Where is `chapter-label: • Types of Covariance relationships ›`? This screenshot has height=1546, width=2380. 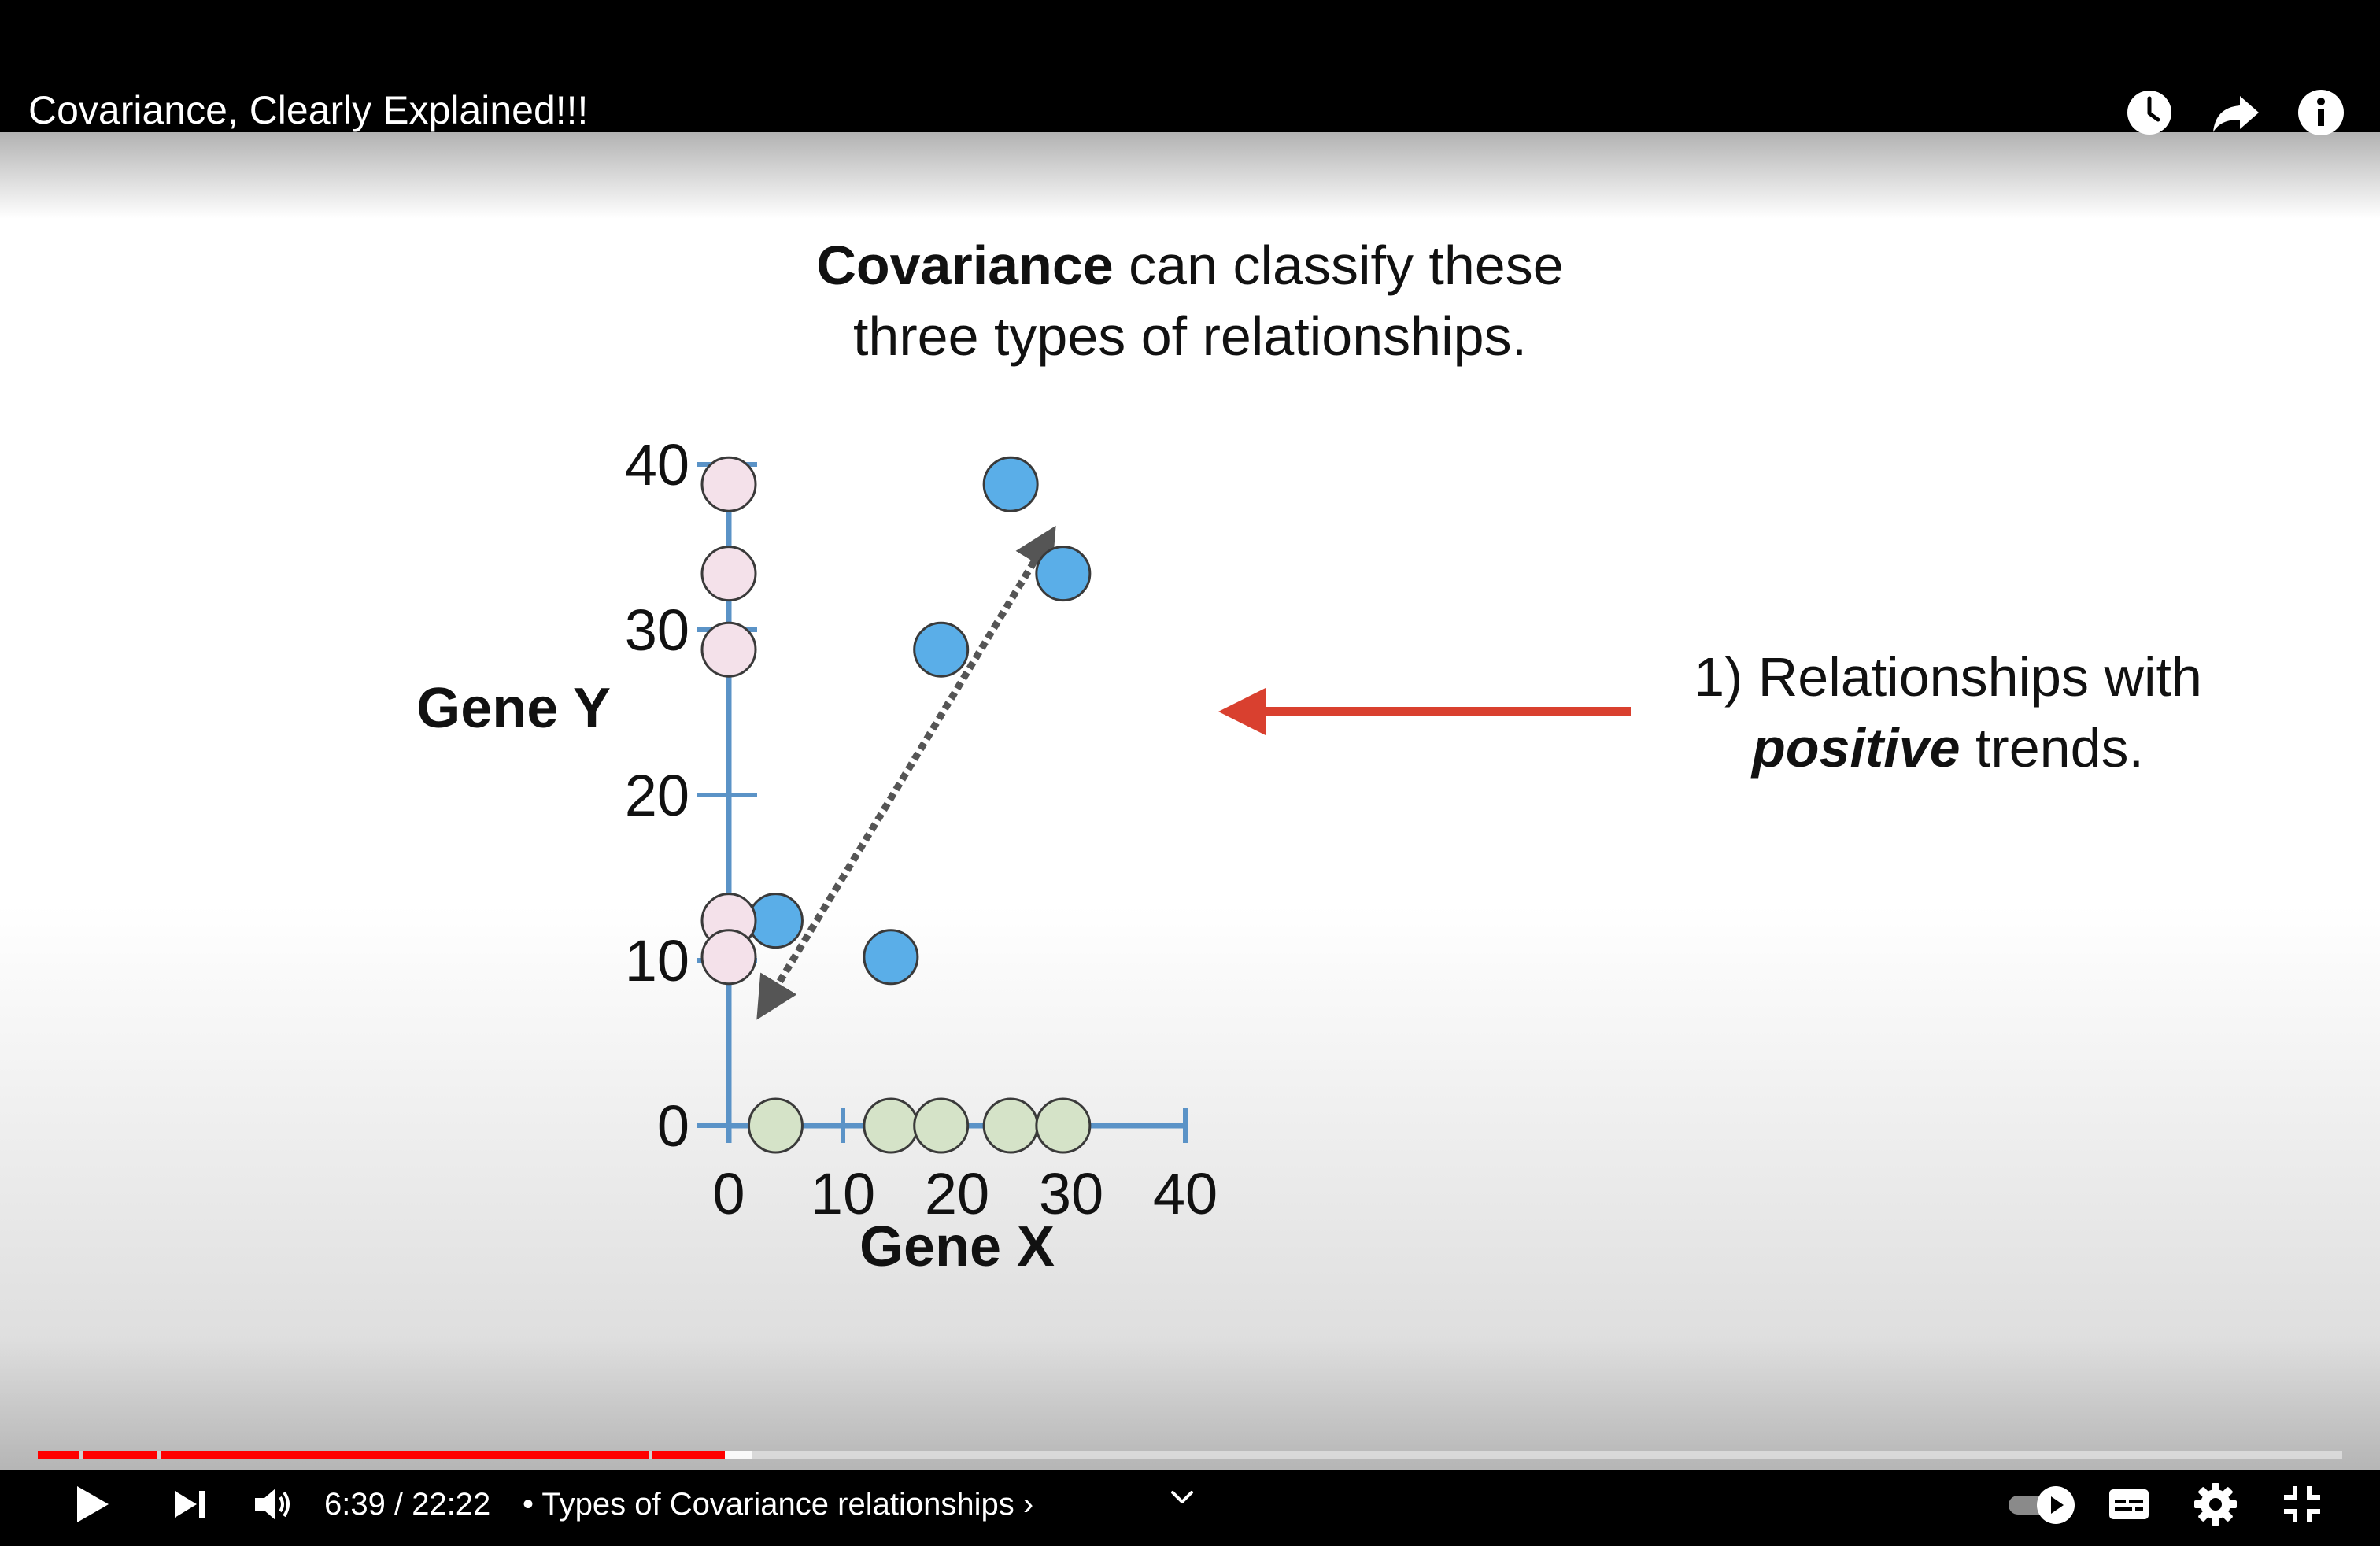
chapter-label: • Types of Covariance relationships › is located at coordinates (778, 1504).